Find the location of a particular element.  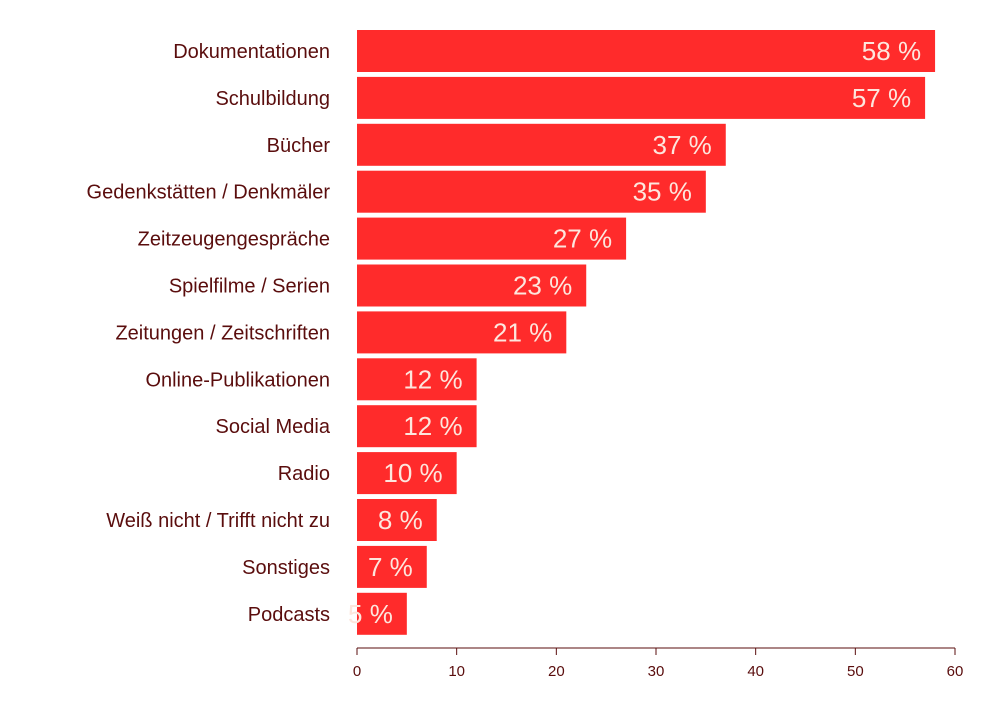

category-label: Online-Publikationen is located at coordinates (237, 380).